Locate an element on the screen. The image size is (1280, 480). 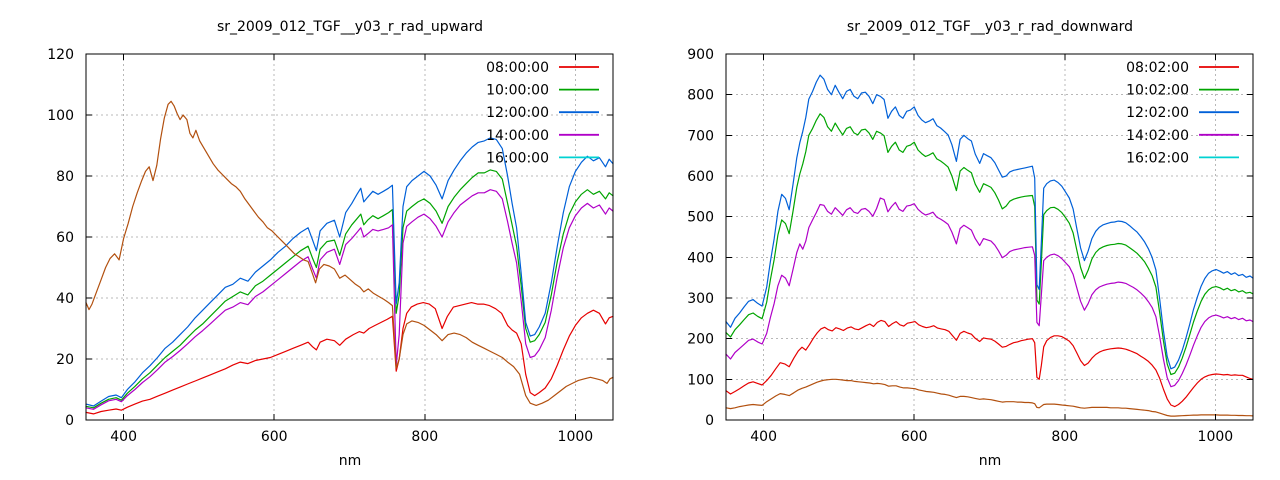
legend-label: 10:02:00 is located at coordinates (1157, 91).